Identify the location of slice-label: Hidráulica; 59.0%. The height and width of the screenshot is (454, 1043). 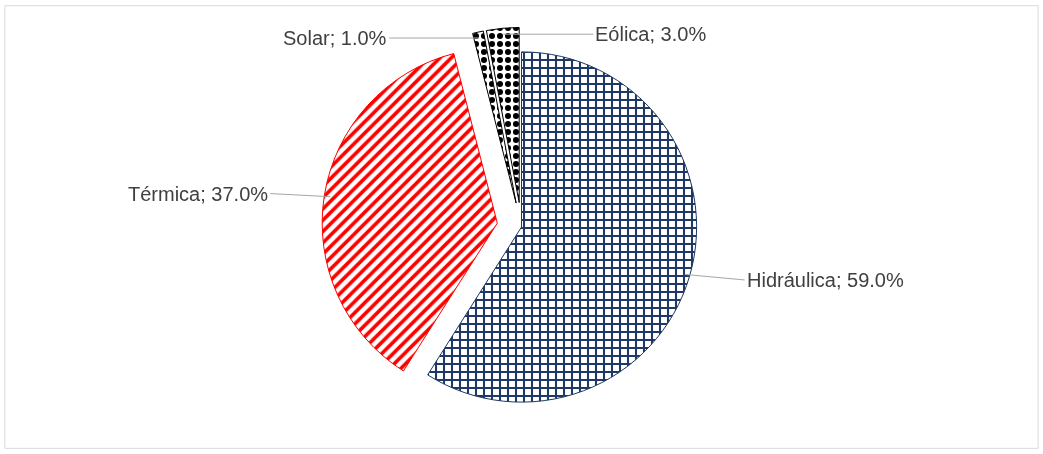
(825, 280).